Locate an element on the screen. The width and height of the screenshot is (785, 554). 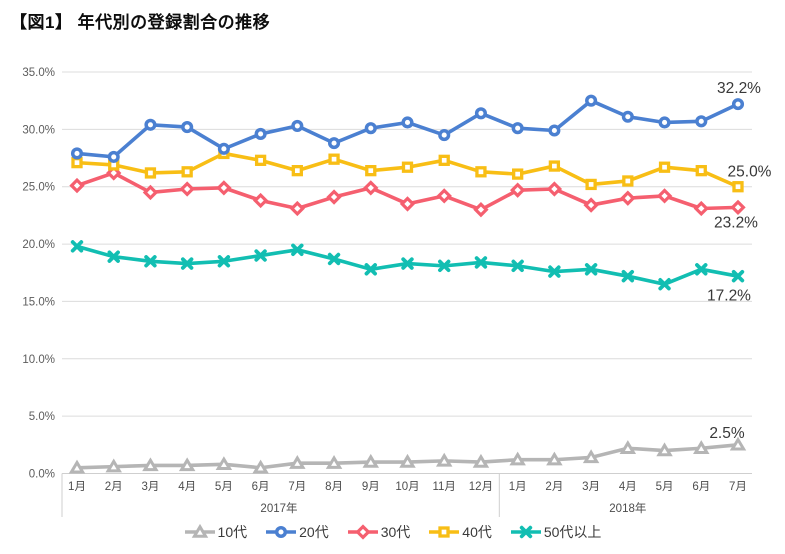
x-axis-month-label: 11月 is located at coordinates (443, 487).